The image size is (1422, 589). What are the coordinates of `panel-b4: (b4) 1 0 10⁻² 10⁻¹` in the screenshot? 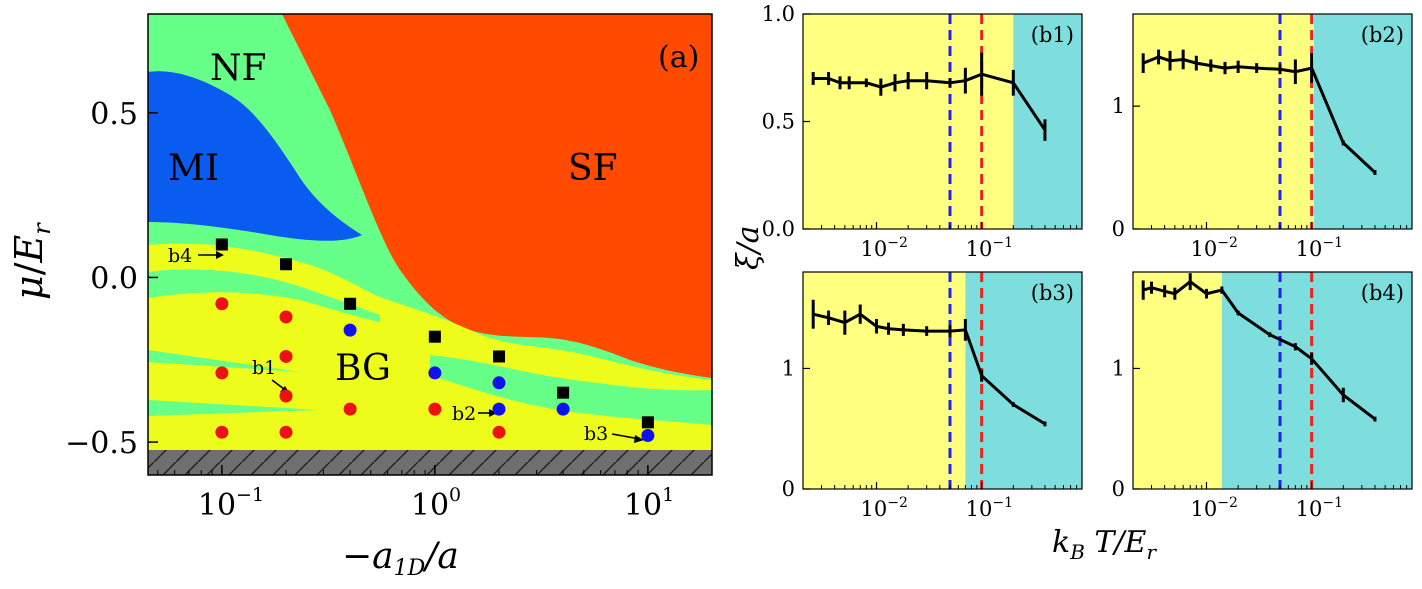 It's located at (1262, 396).